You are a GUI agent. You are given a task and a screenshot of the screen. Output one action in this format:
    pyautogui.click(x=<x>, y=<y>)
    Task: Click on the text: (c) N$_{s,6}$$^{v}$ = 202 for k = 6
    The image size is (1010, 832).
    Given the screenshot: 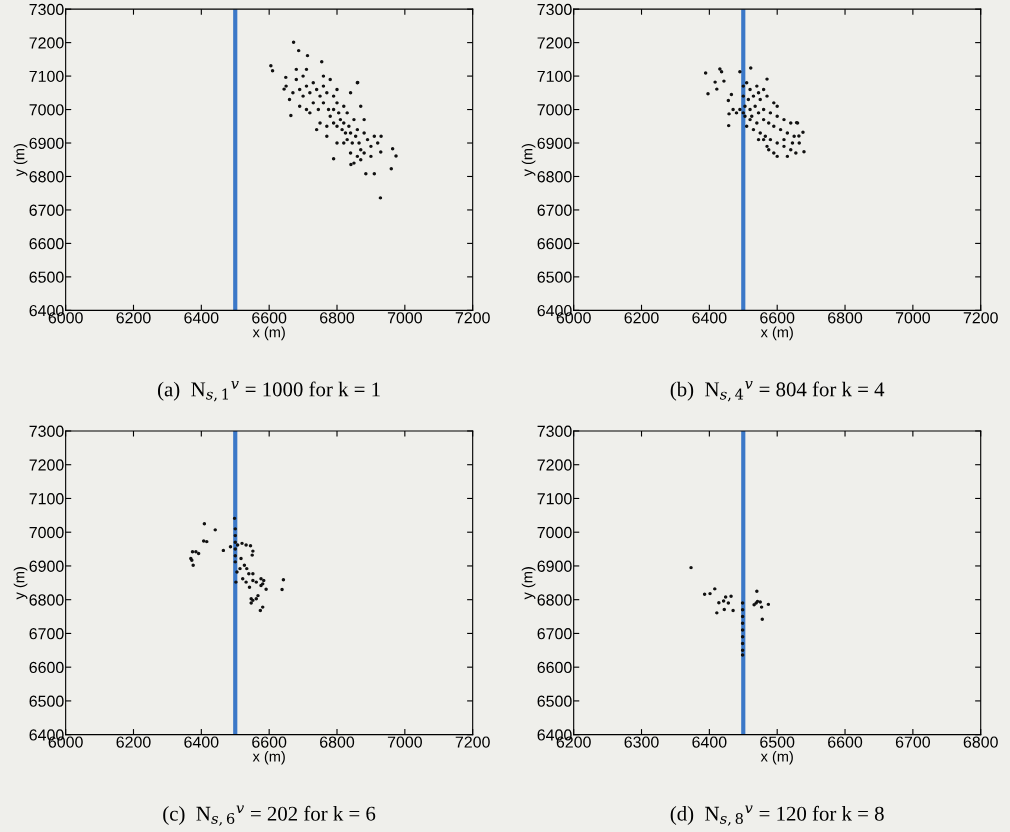 What is the action you would take?
    pyautogui.click(x=269, y=815)
    